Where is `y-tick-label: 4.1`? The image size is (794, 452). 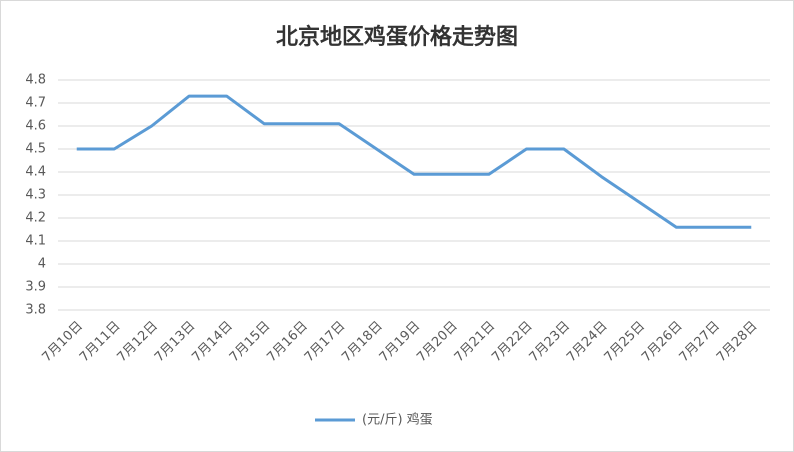 y-tick-label: 4.1 is located at coordinates (35, 241).